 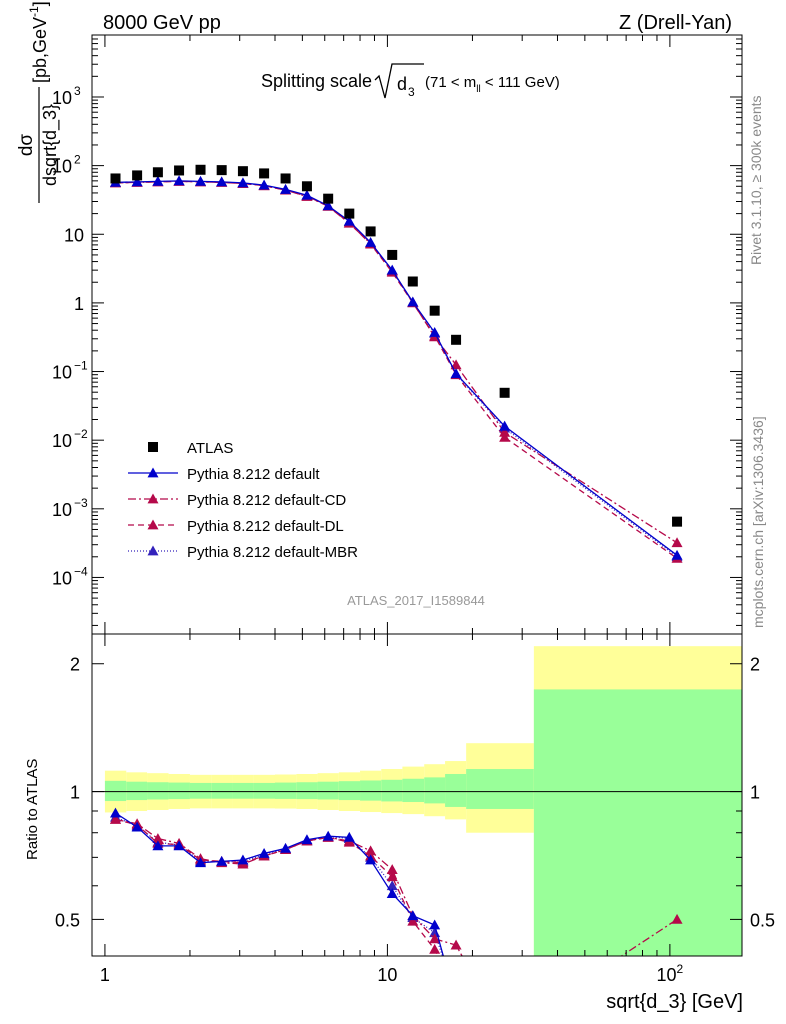 I want to click on y-tick-label-top-exp: 2, so click(x=77, y=160).